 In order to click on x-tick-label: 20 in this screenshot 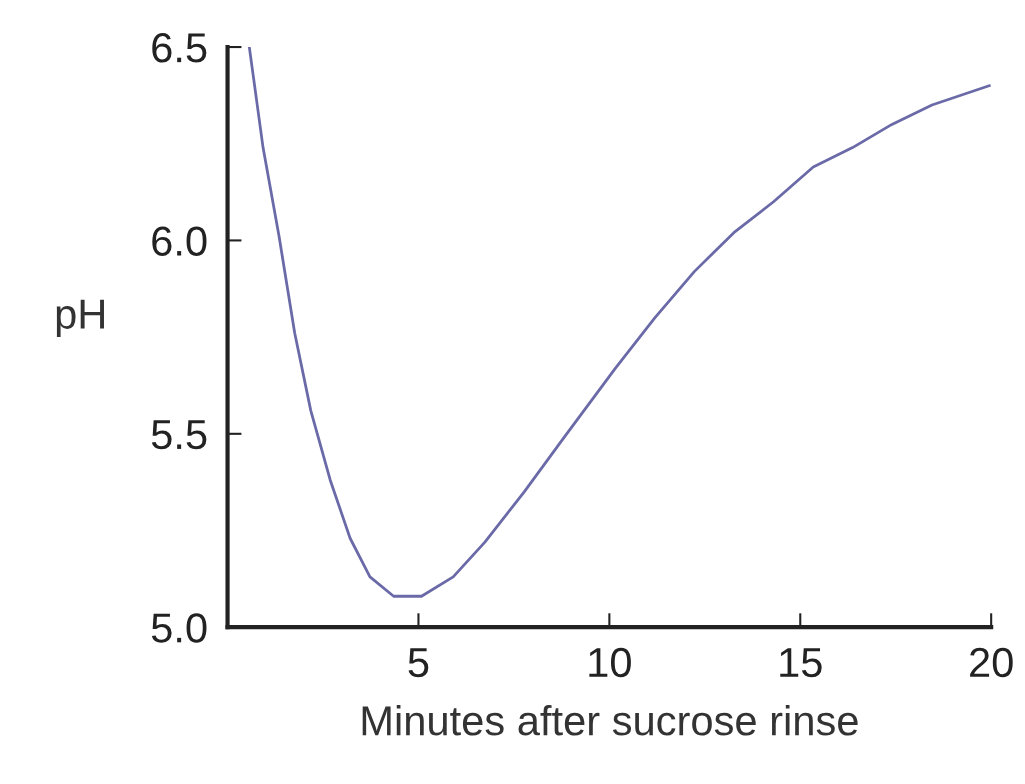, I will do `click(991, 662)`.